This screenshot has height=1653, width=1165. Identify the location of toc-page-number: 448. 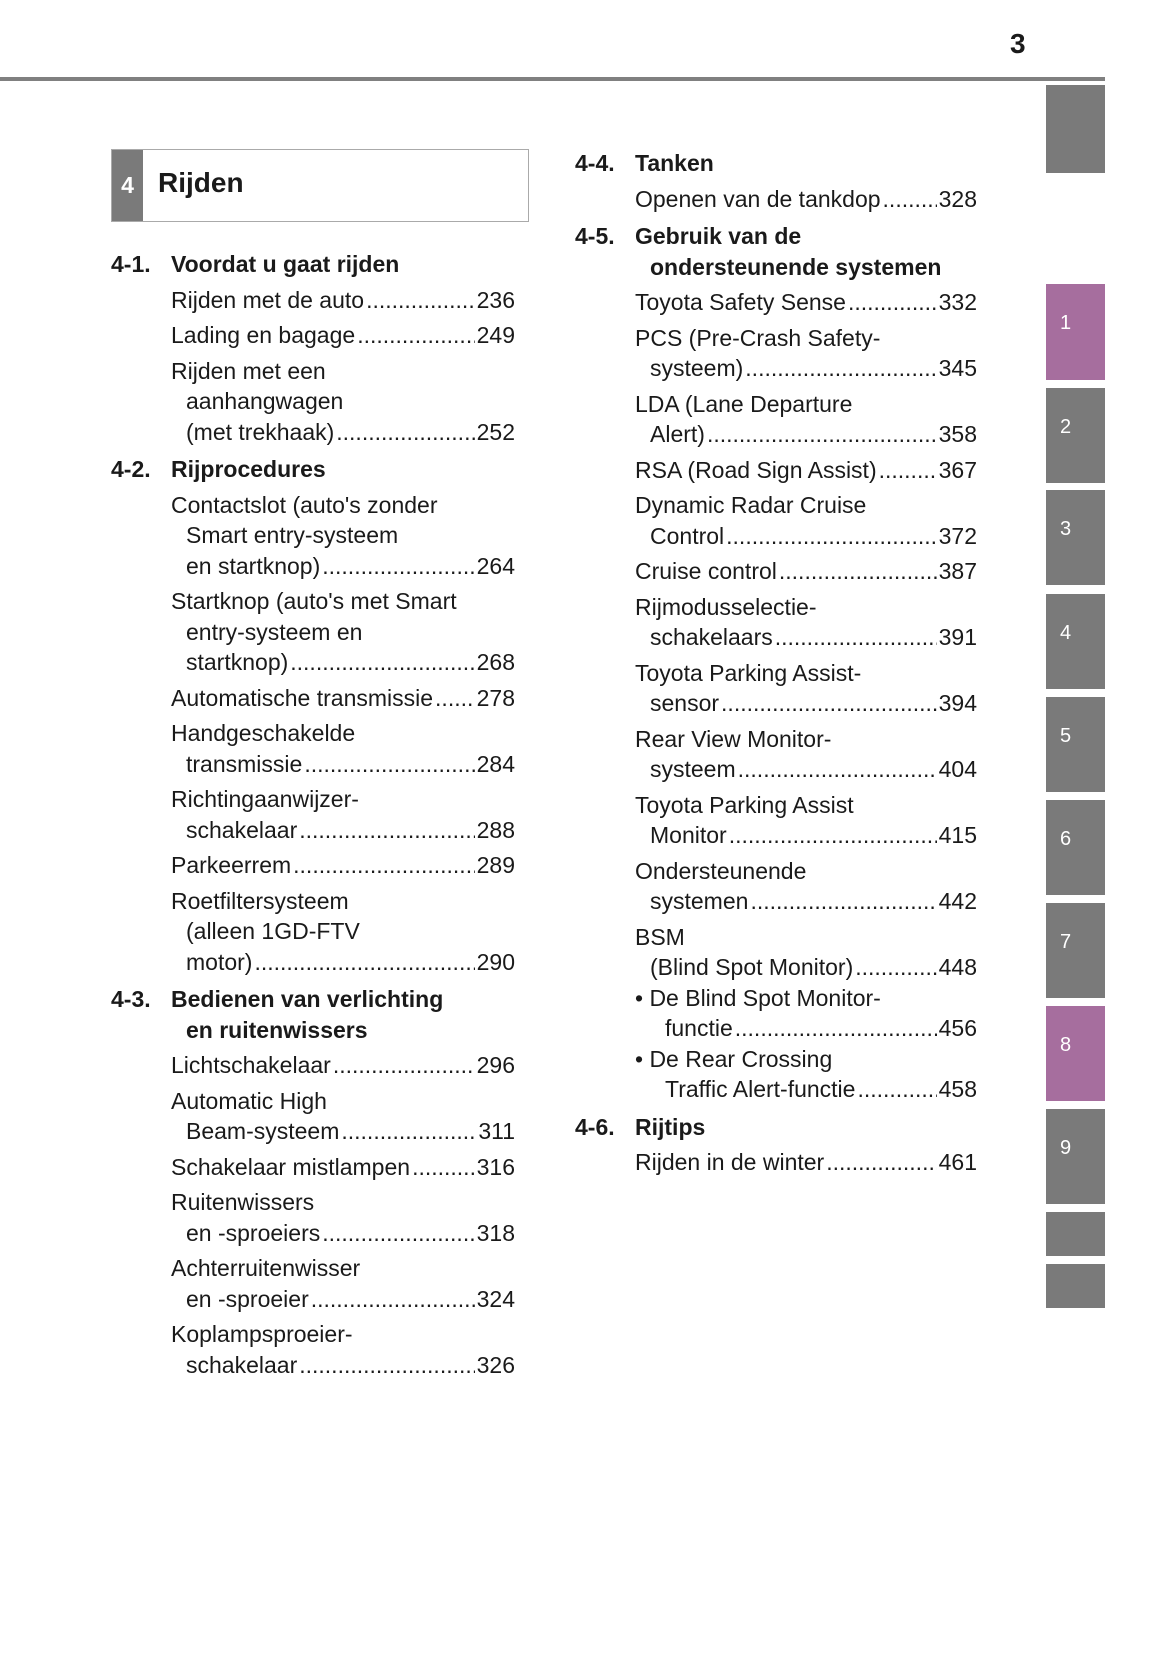
(957, 967).